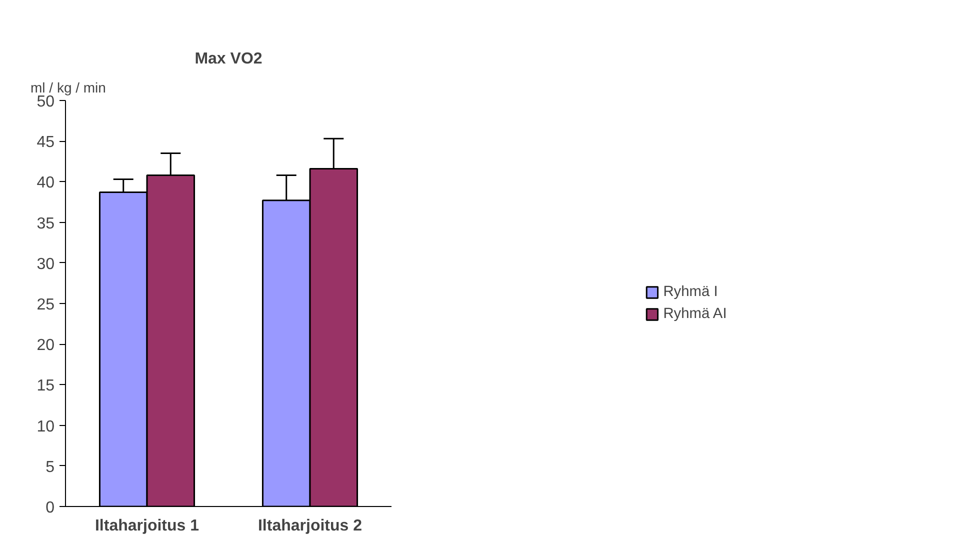  I want to click on y-tick-label: 40, so click(45, 183).